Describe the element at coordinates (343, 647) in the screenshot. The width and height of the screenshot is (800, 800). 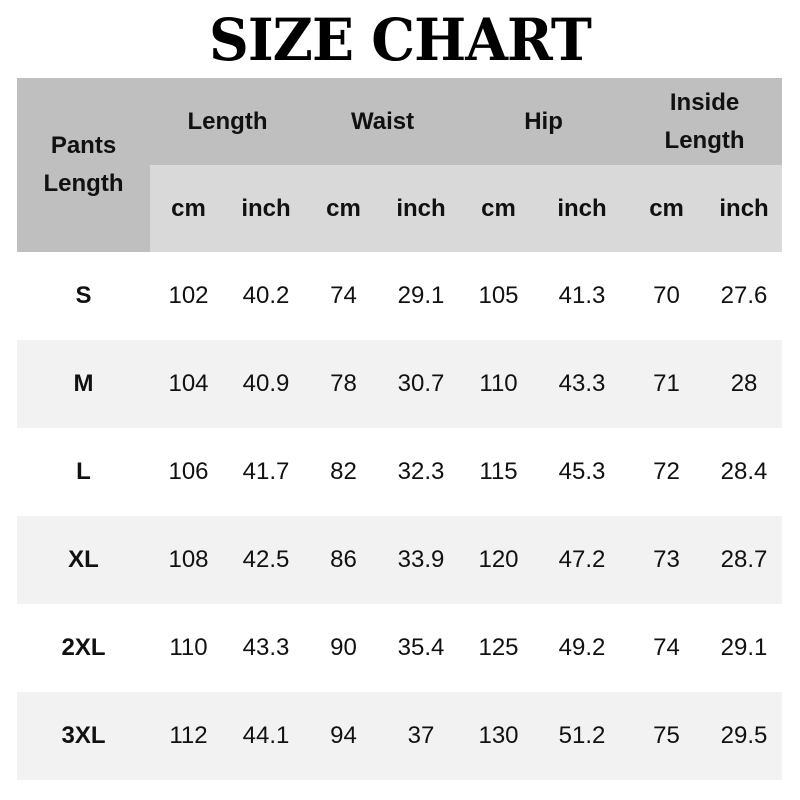
I see `table-cell: 90` at that location.